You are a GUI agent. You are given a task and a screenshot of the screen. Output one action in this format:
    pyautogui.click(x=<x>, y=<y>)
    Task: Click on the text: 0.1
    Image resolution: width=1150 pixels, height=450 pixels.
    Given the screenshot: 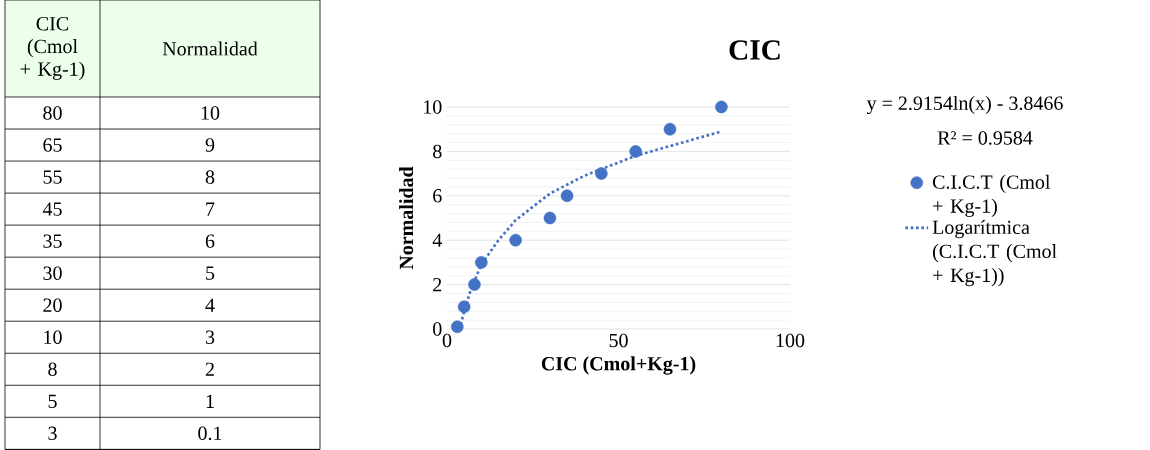 What is the action you would take?
    pyautogui.click(x=210, y=433)
    